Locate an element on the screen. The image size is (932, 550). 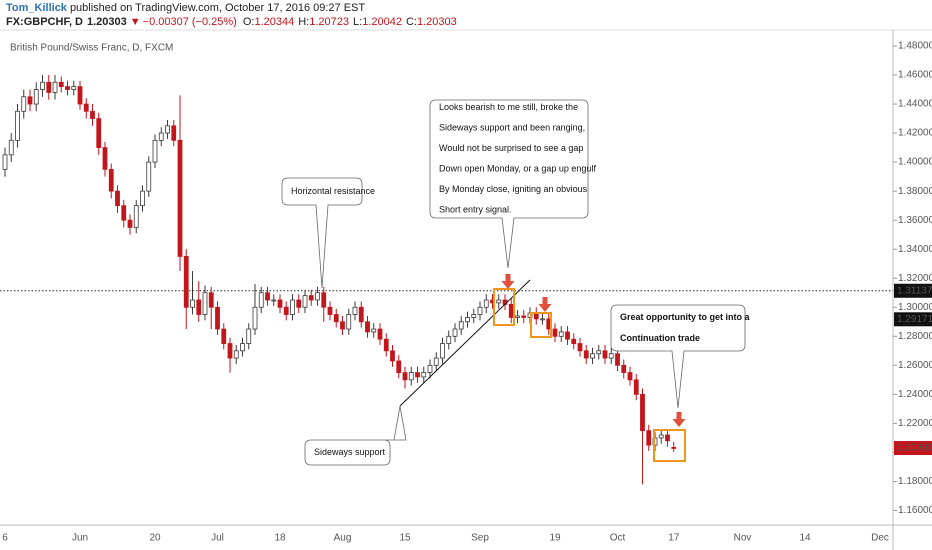
x-tick-label: 14 is located at coordinates (805, 538).